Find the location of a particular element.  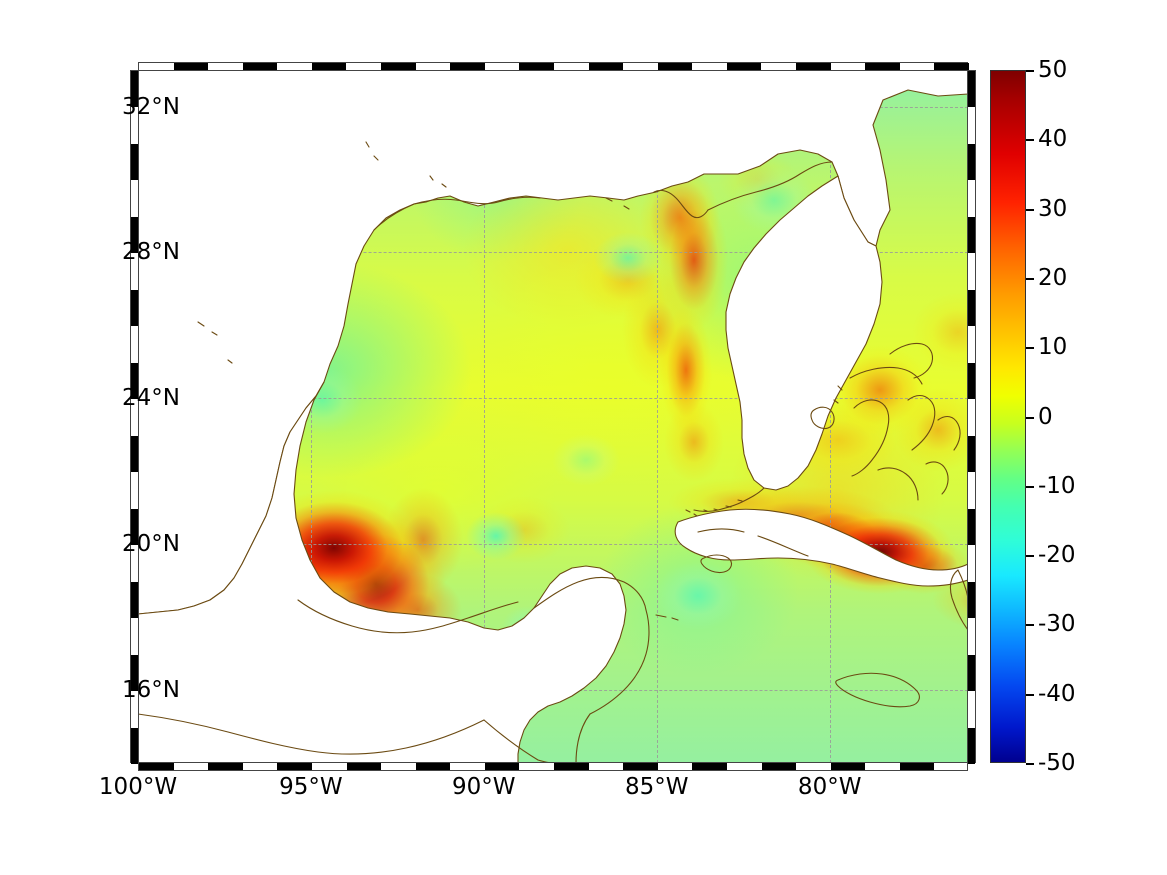

ytick-text: 24°N is located at coordinates (151, 398).